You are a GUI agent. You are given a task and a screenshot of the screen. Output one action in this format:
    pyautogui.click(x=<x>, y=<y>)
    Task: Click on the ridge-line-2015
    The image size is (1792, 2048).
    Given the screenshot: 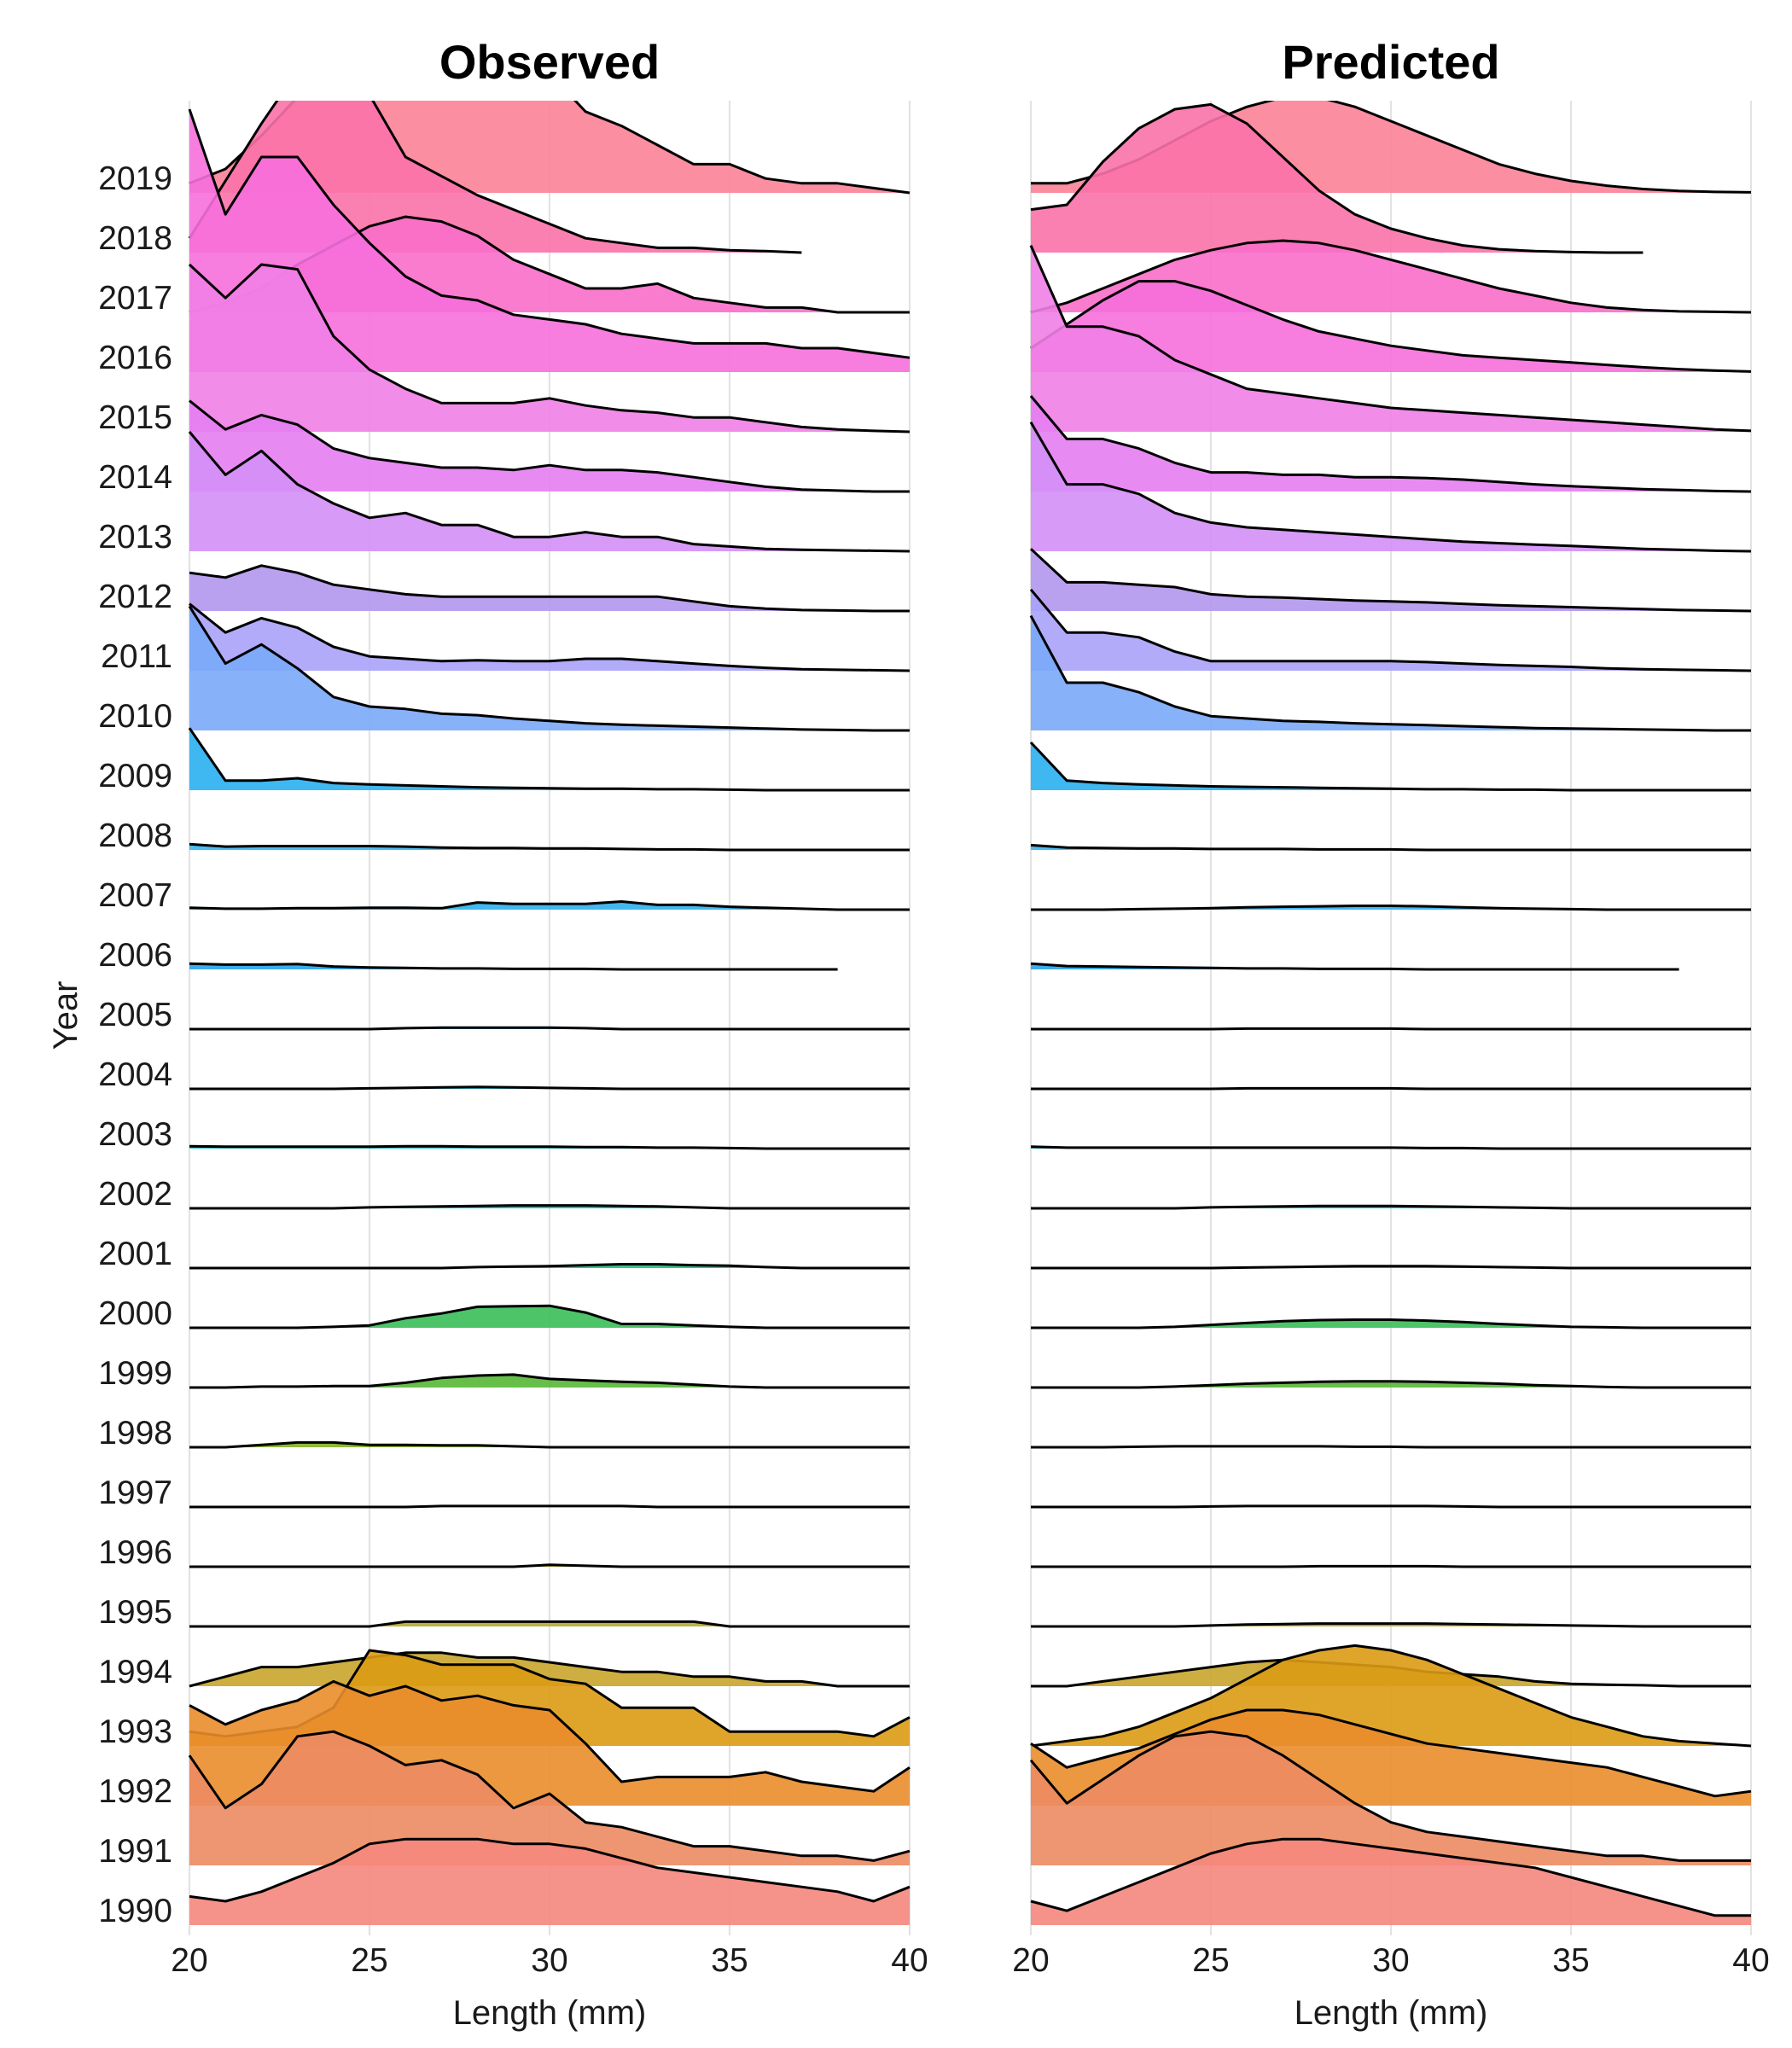 What is the action you would take?
    pyautogui.click(x=549, y=348)
    